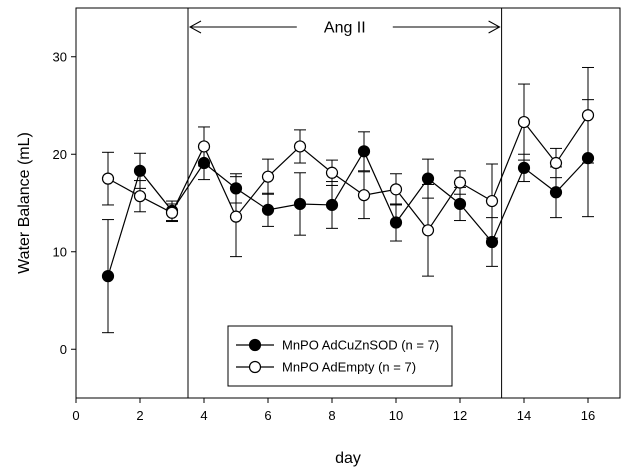  I want to click on x-tick-label: 10, so click(396, 415).